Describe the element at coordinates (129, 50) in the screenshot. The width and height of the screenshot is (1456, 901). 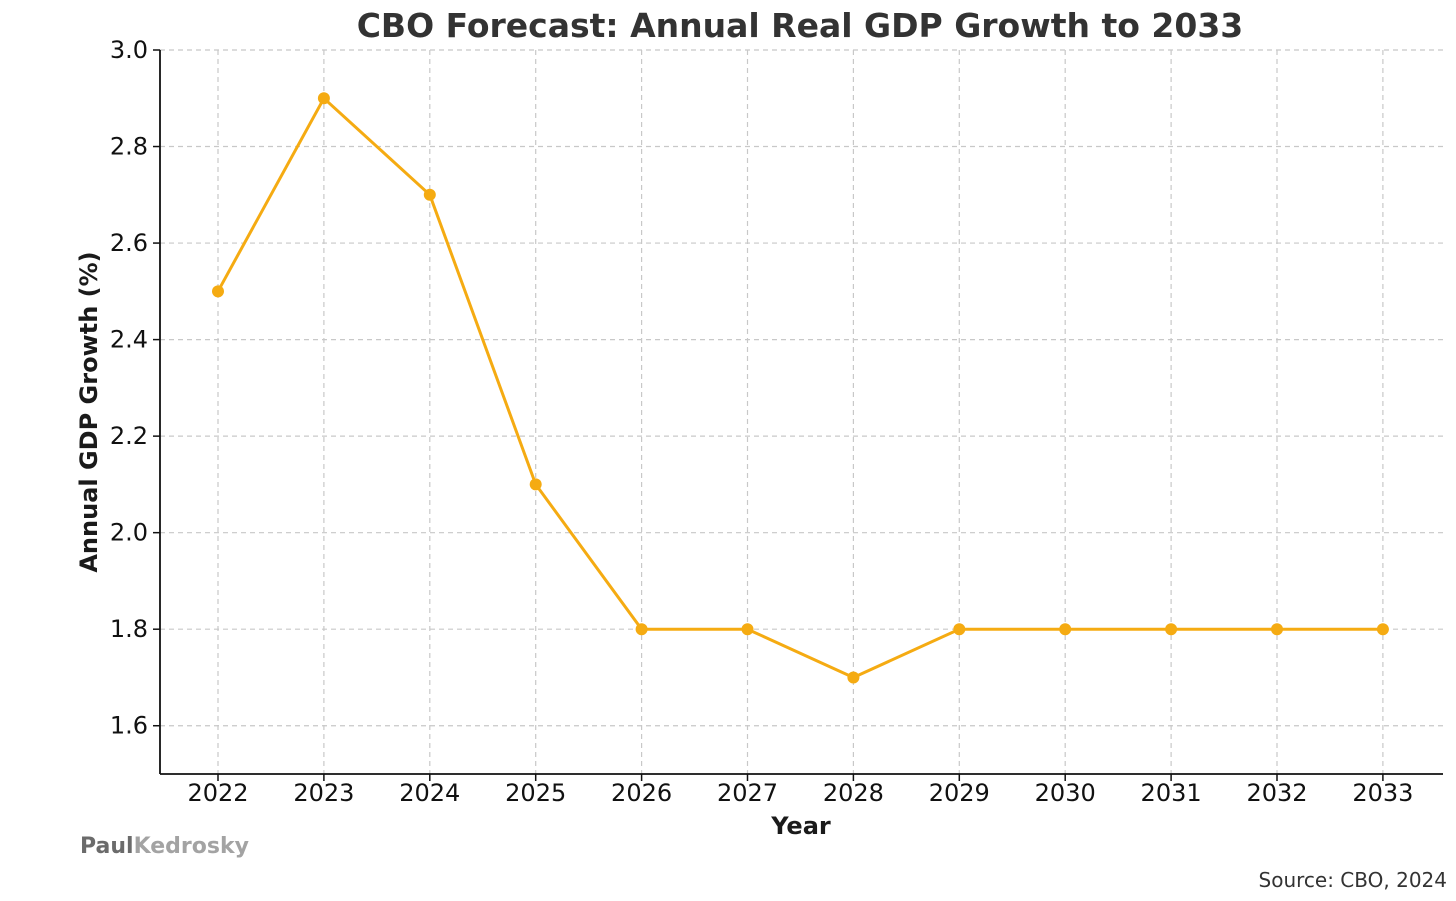
I see `y-tick-label: 3.0` at that location.